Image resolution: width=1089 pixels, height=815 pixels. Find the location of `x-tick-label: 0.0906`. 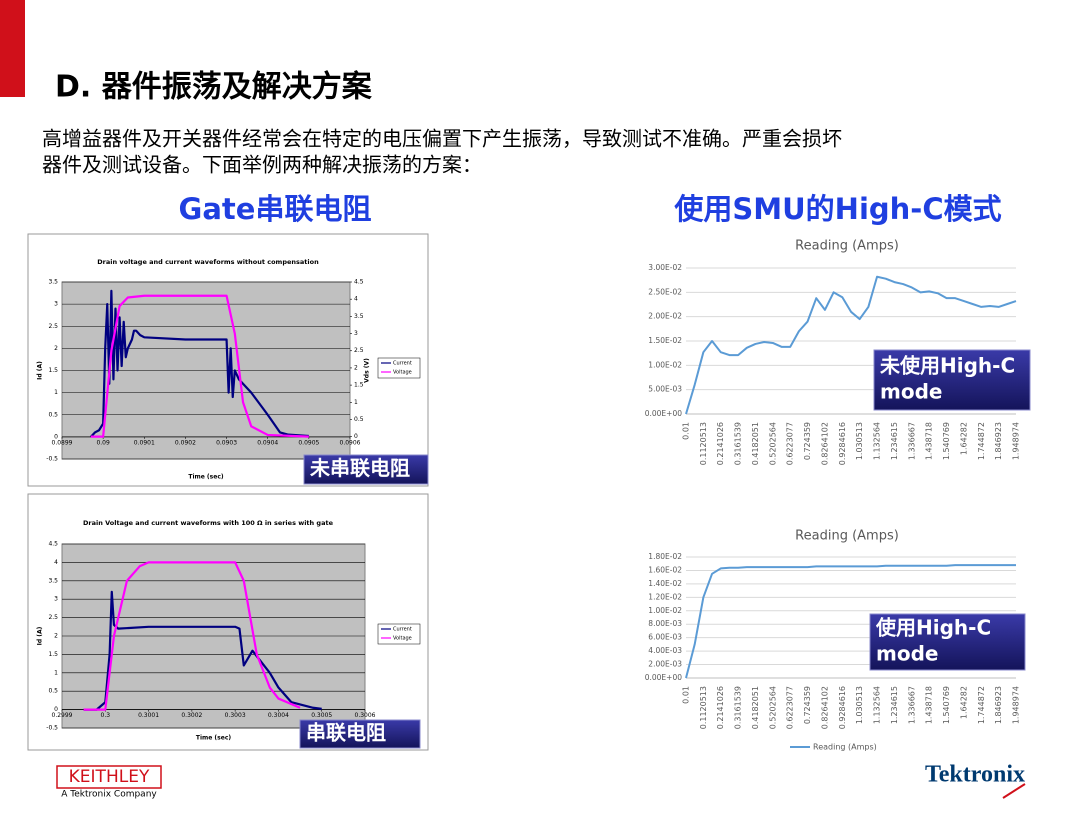

x-tick-label: 0.0906 is located at coordinates (350, 442).